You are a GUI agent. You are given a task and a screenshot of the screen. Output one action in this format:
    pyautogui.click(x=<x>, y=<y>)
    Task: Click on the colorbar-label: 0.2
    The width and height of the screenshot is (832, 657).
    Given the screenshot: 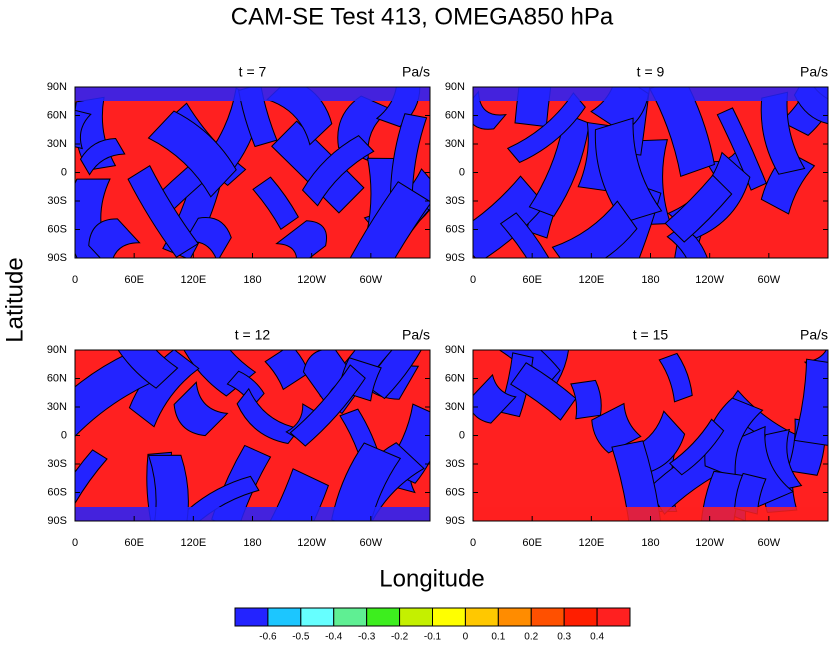 What is the action you would take?
    pyautogui.click(x=531, y=637)
    